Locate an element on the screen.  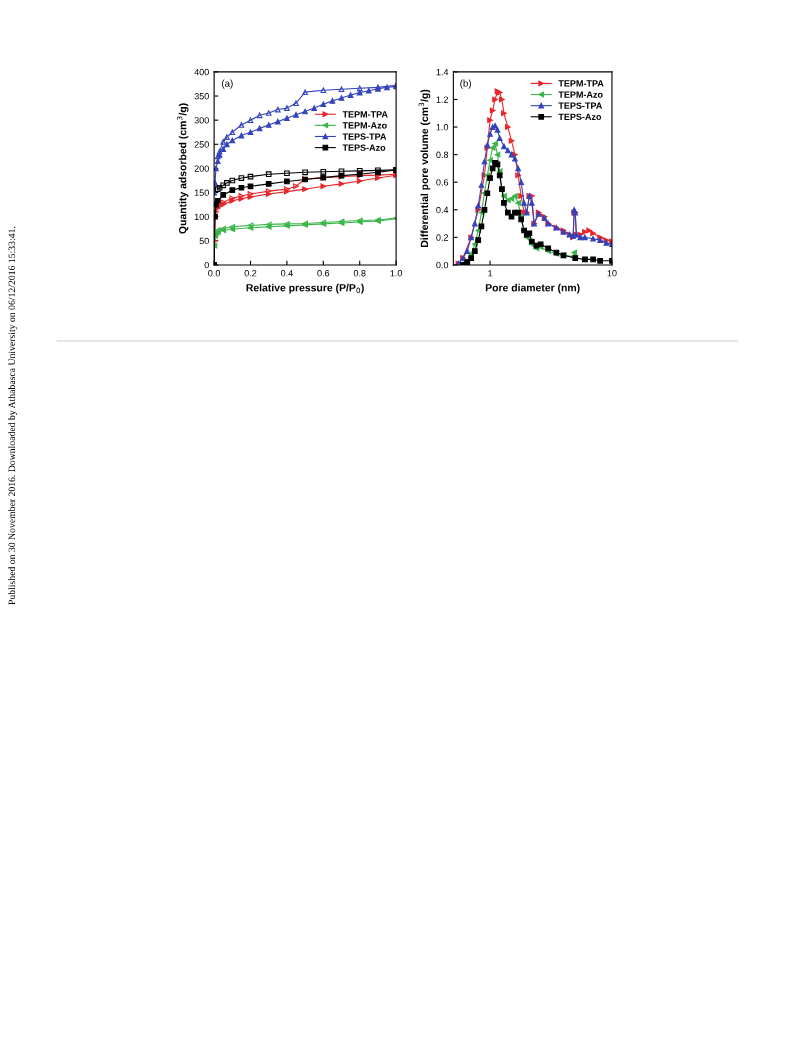
y-tick-label: 0.8 is located at coordinates (442, 154).